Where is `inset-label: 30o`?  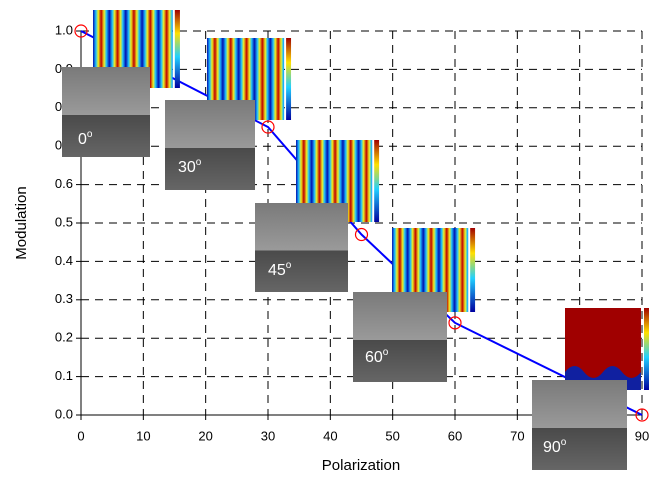
inset-label: 30o is located at coordinates (190, 167).